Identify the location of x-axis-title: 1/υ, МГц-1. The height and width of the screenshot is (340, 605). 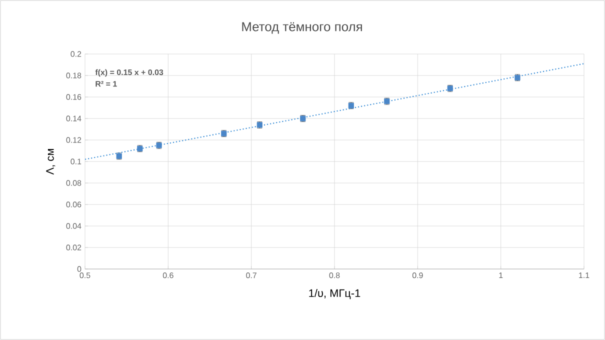
(334, 294).